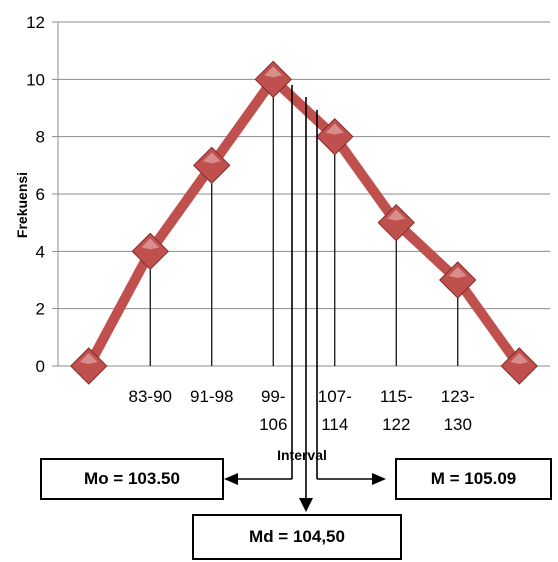  I want to click on x-tick-label: 115-, so click(396, 396).